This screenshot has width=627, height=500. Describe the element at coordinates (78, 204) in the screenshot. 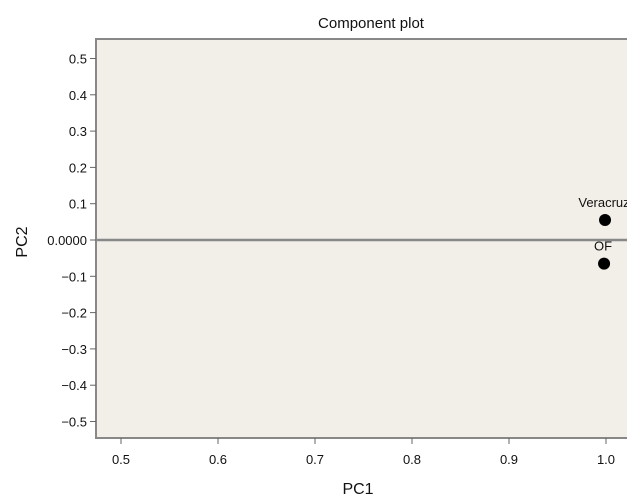

I see `y-tick-label: 0.1` at that location.